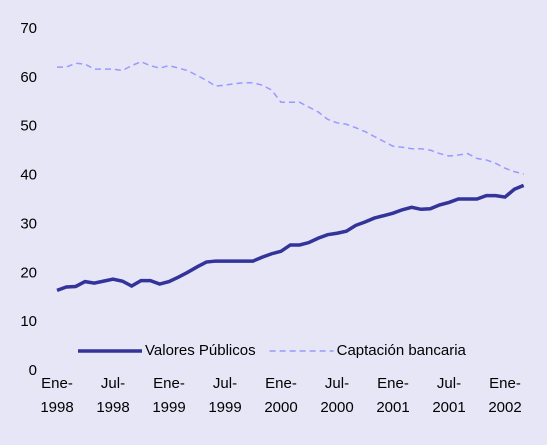 The image size is (547, 445). Describe the element at coordinates (28, 321) in the screenshot. I see `y-tick-label: 10` at that location.